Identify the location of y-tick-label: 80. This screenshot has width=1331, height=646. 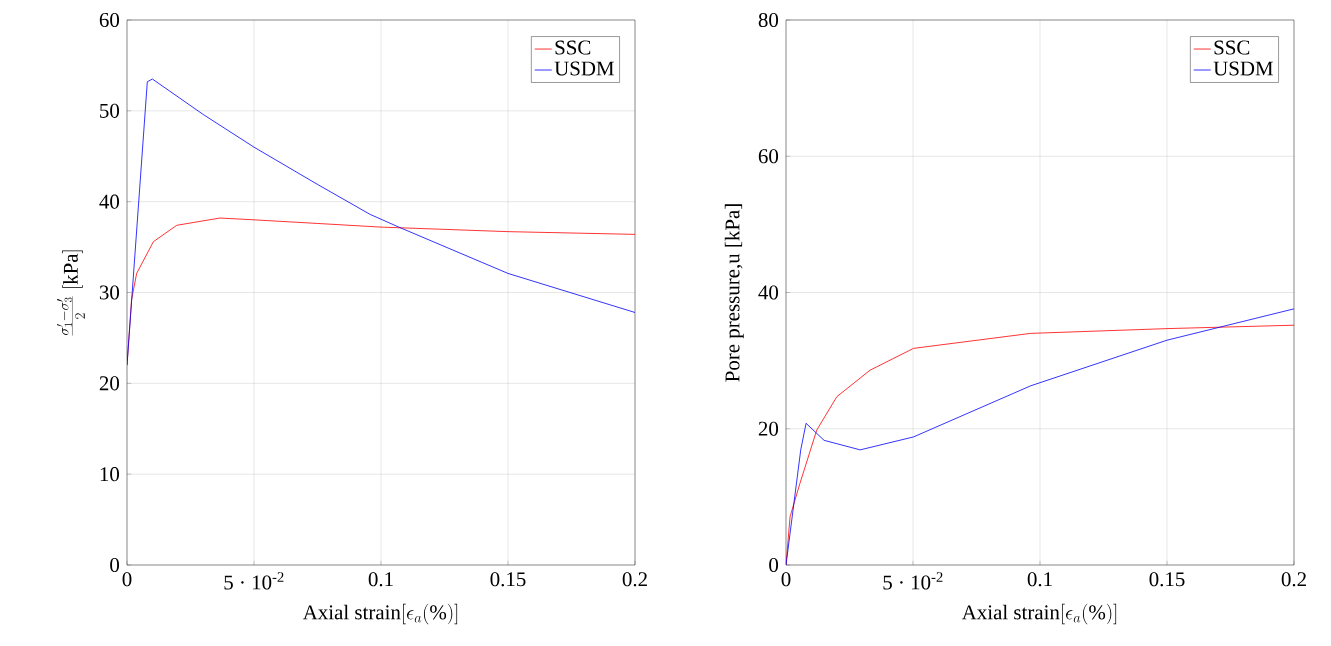
(768, 20).